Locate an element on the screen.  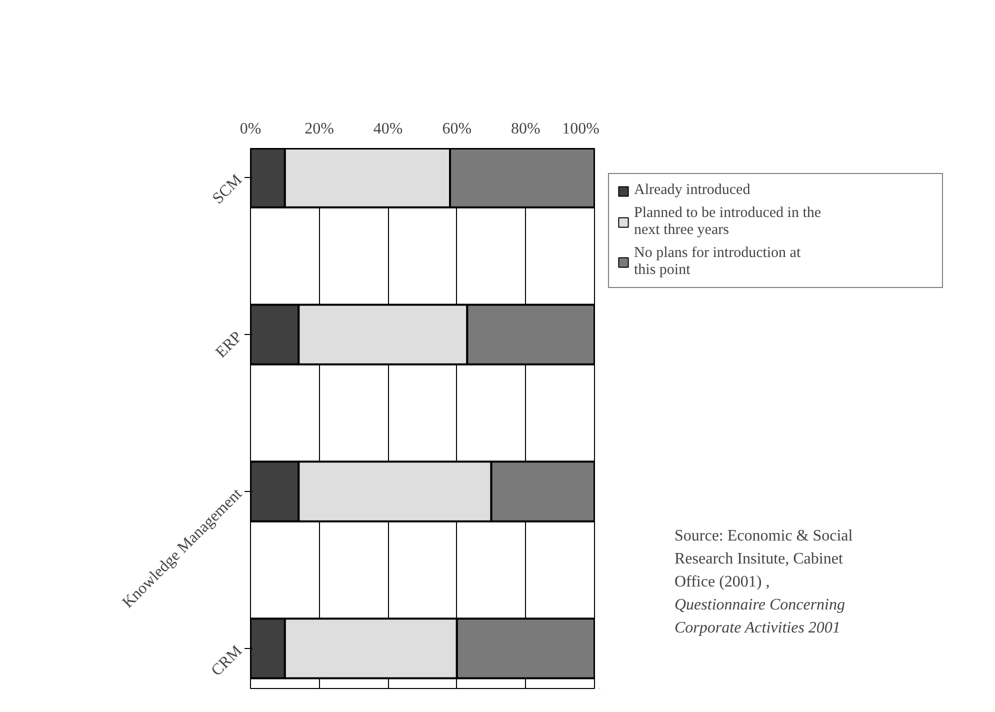
legend-label: Already introduced is located at coordinates (693, 190).